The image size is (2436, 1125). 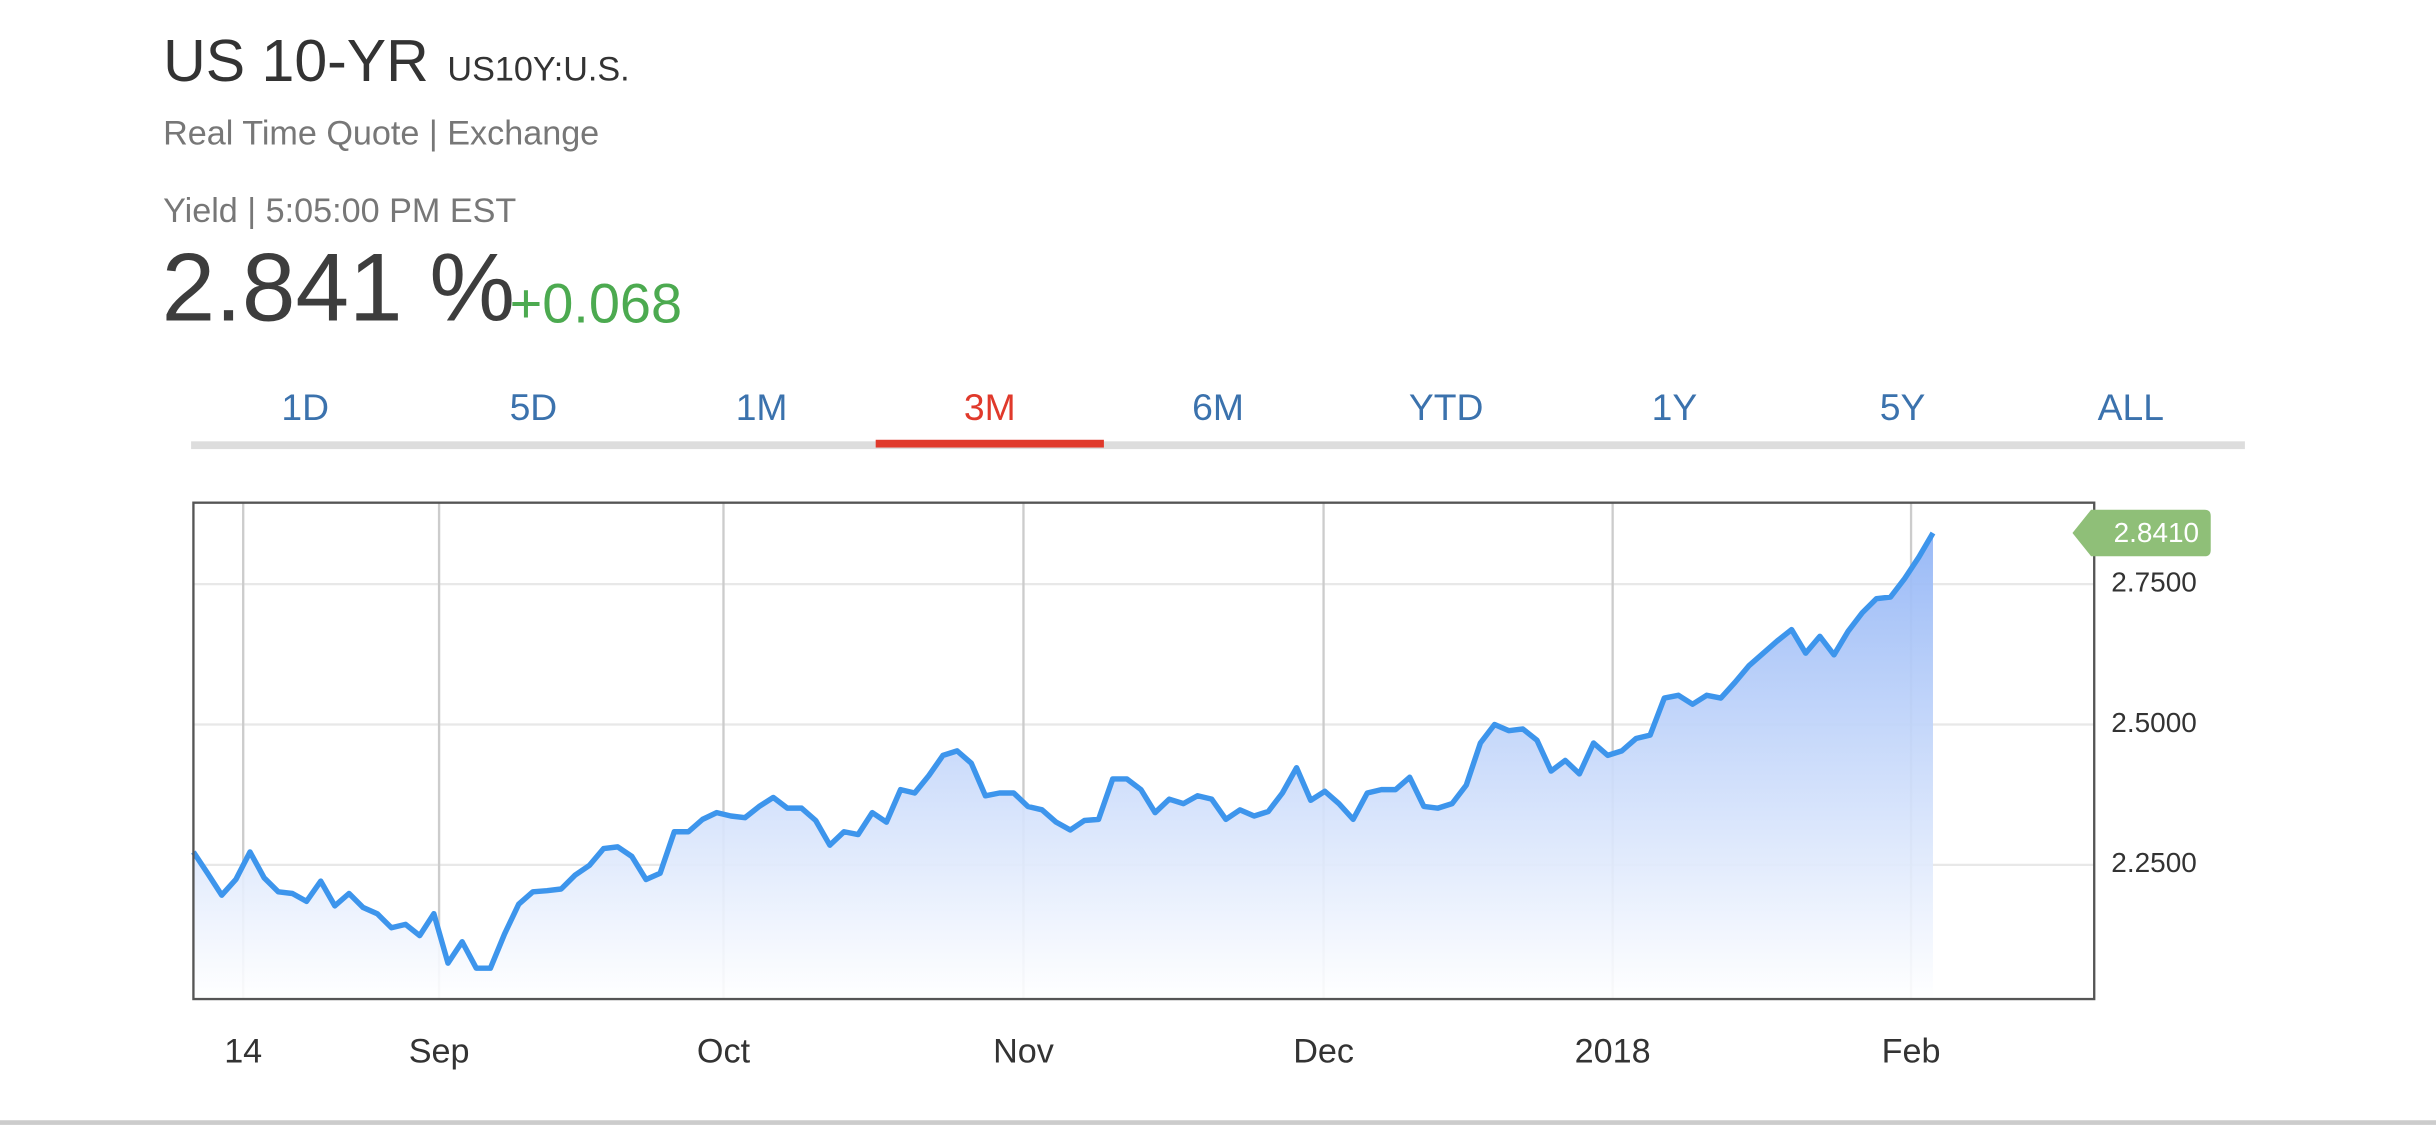 What do you see at coordinates (1675, 407) in the screenshot?
I see `tab: 1Y` at bounding box center [1675, 407].